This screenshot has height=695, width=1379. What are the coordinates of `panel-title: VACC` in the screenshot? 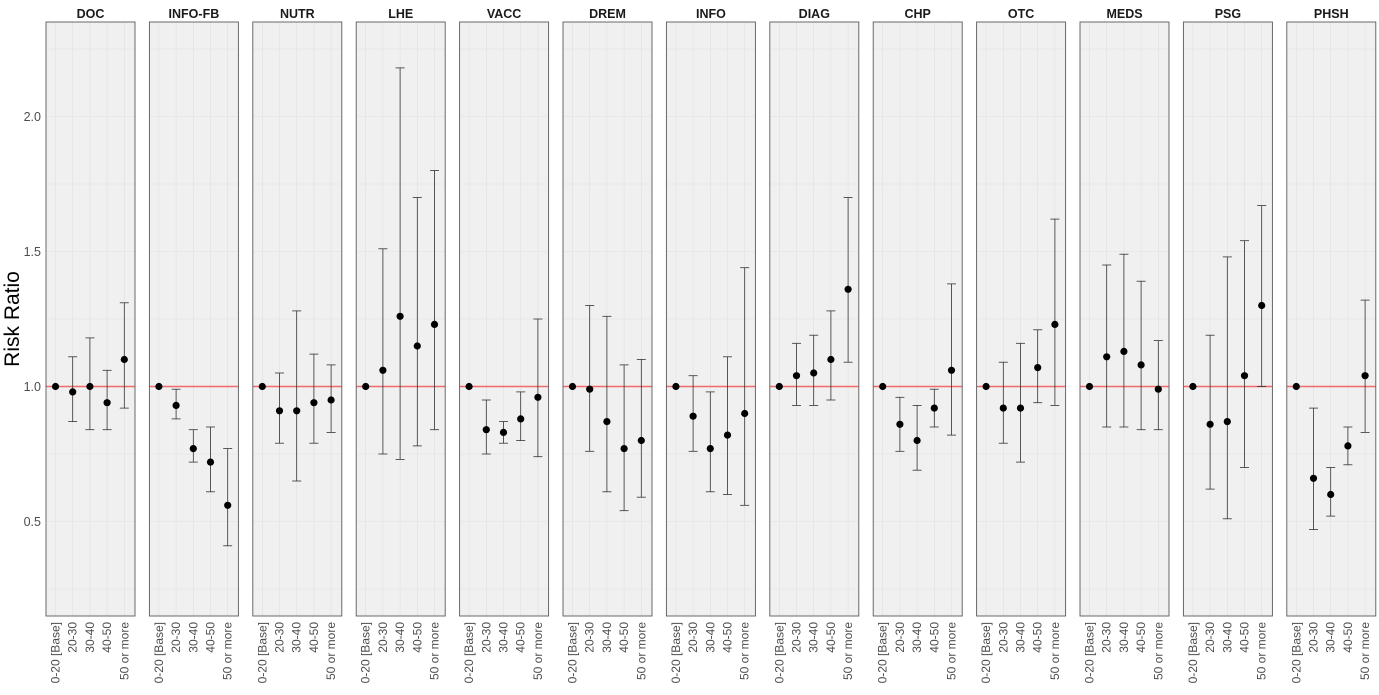 It's located at (504, 14).